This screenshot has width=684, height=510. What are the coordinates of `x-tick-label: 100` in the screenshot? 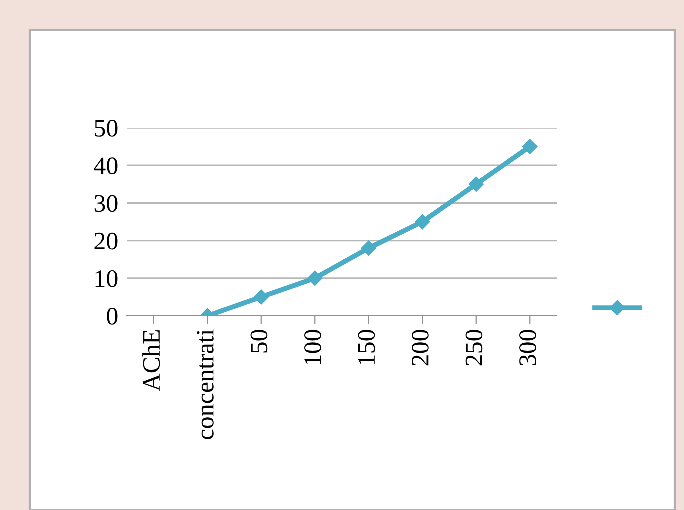 It's located at (313, 347).